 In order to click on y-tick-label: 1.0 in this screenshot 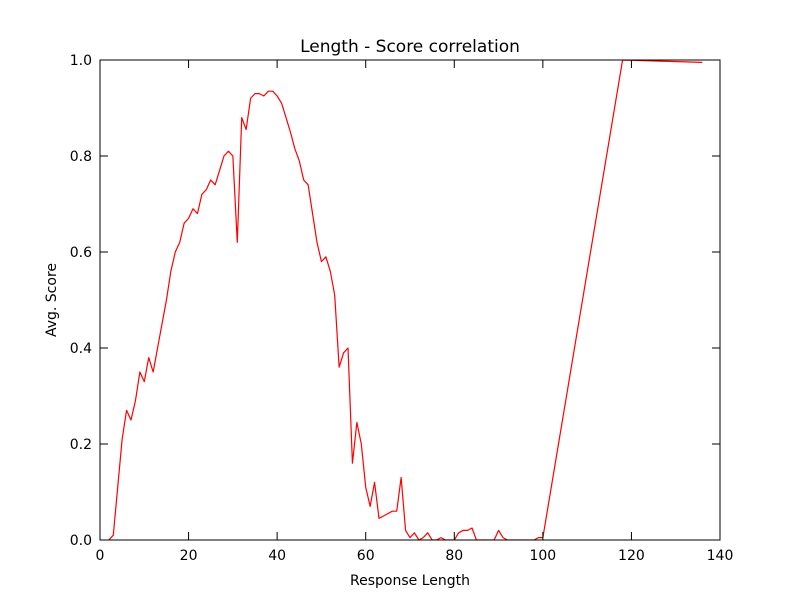, I will do `click(81, 61)`.